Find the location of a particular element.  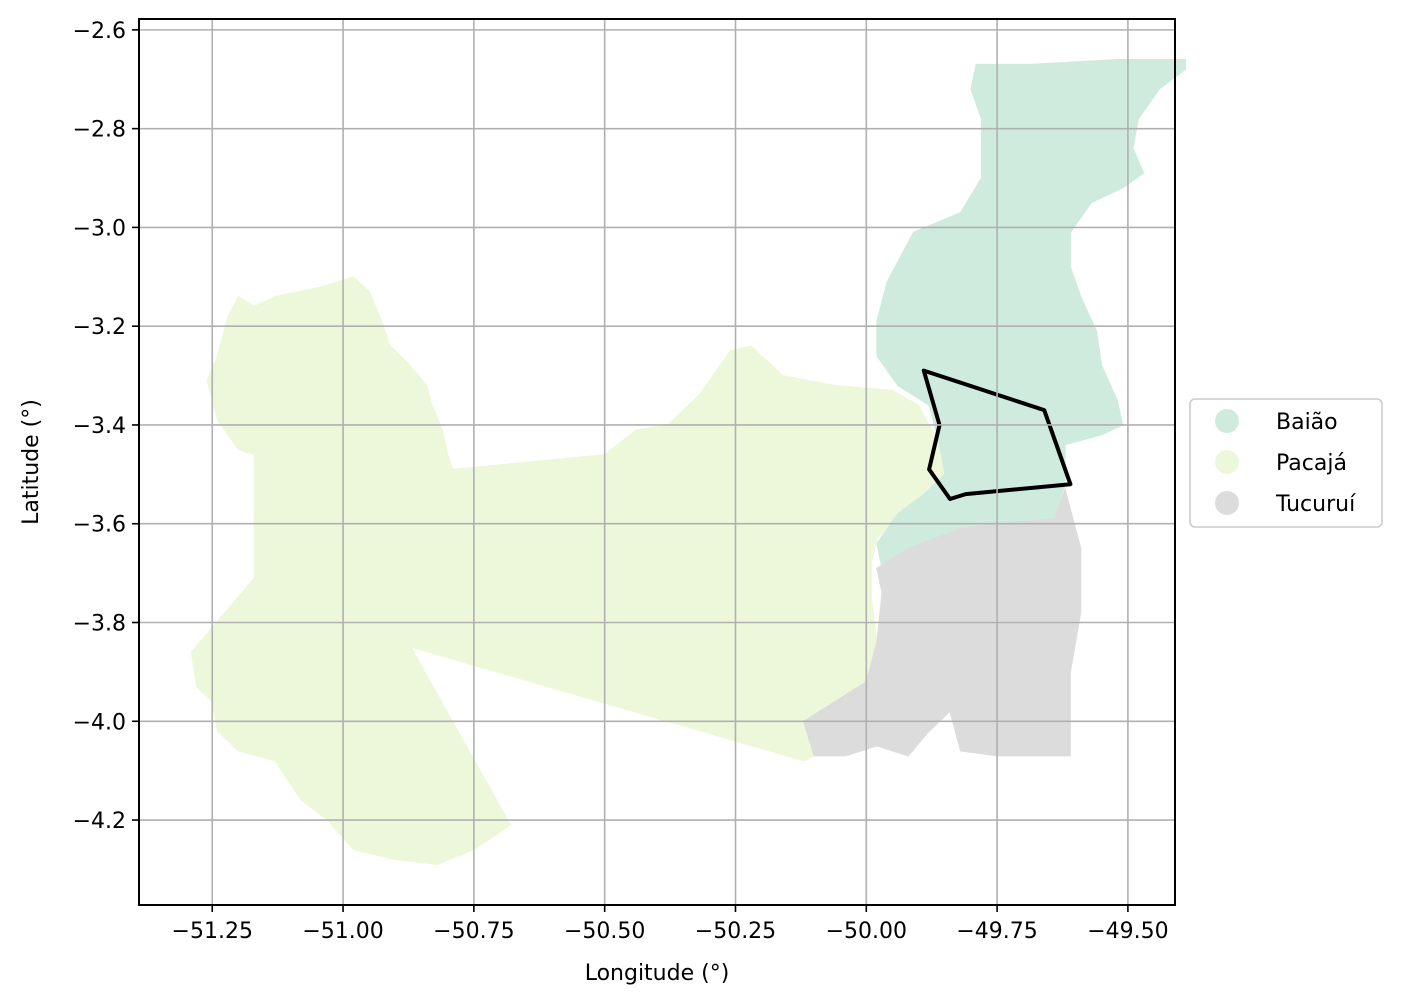

x-tick-label: −50.25 is located at coordinates (735, 931).